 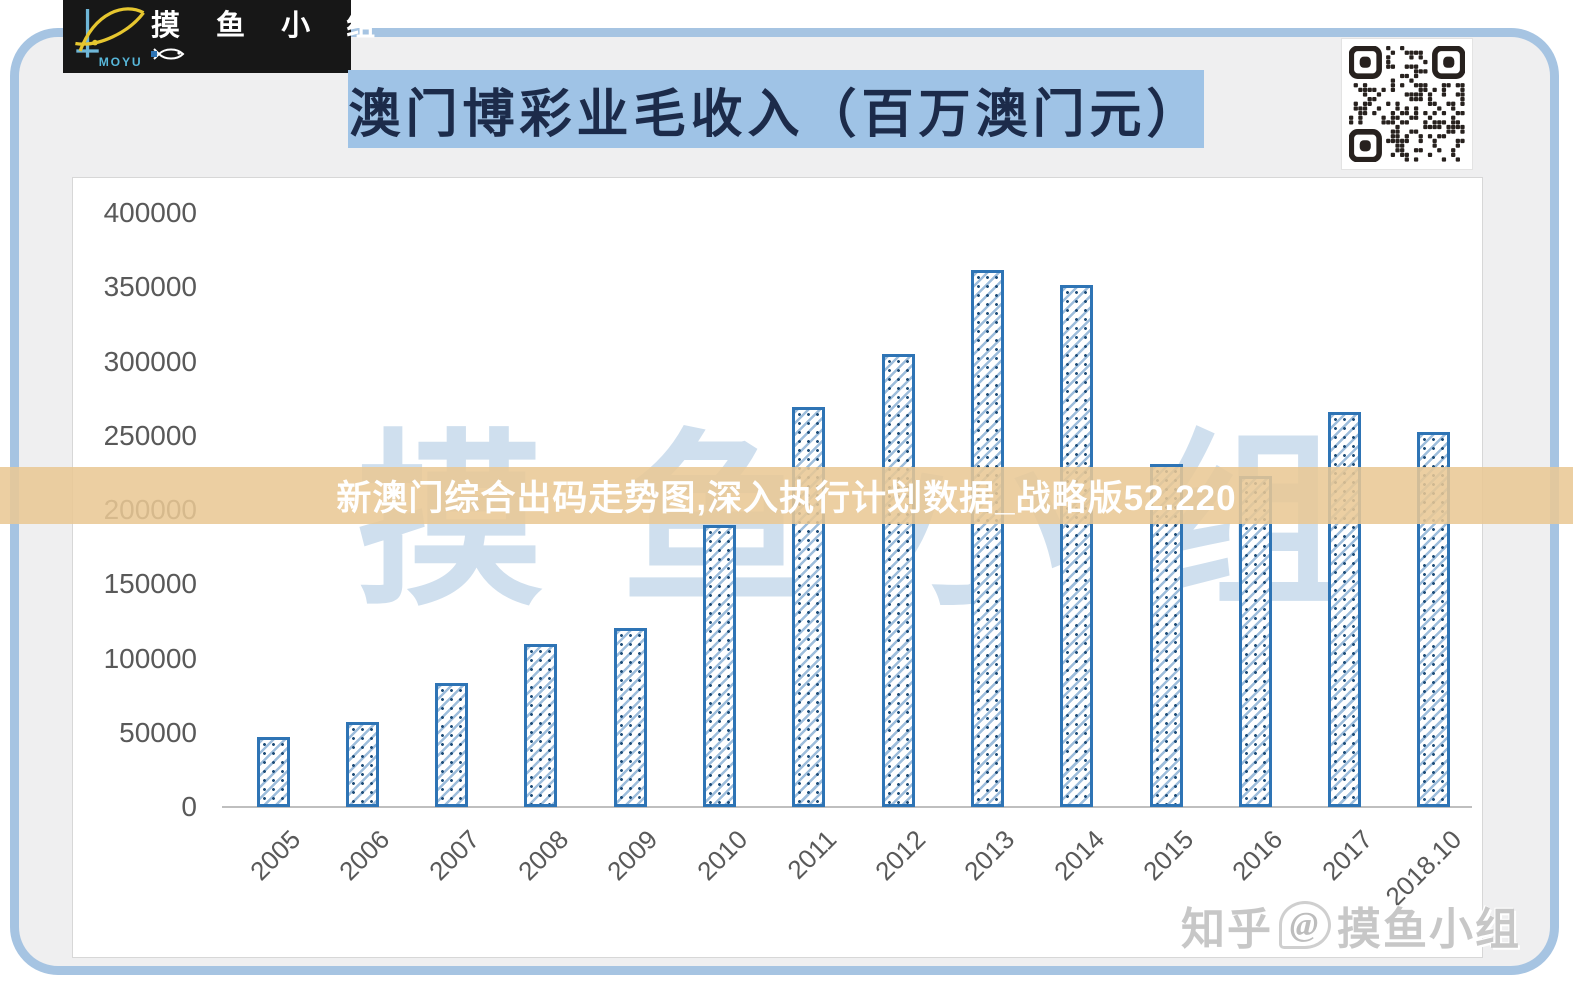 I want to click on bar-2016, so click(x=1255, y=641).